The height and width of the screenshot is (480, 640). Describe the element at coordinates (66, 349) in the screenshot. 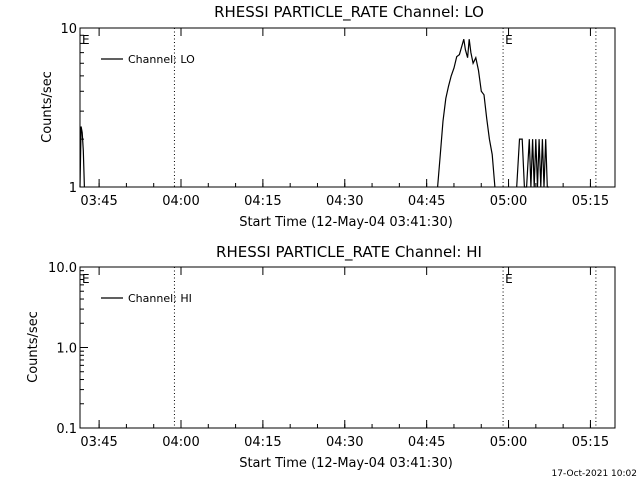

I see `panel-hi-ytick-label-1: 1.0` at that location.